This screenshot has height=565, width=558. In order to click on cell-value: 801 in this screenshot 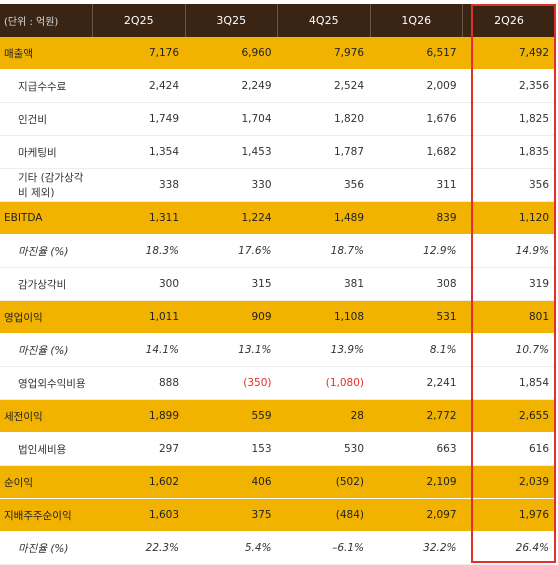, I will do `click(508, 317)`.